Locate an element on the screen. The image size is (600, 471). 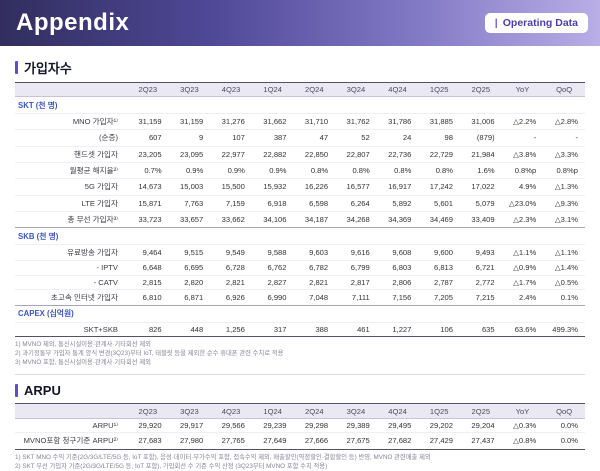
cell-value: 15,932 is located at coordinates (272, 187).